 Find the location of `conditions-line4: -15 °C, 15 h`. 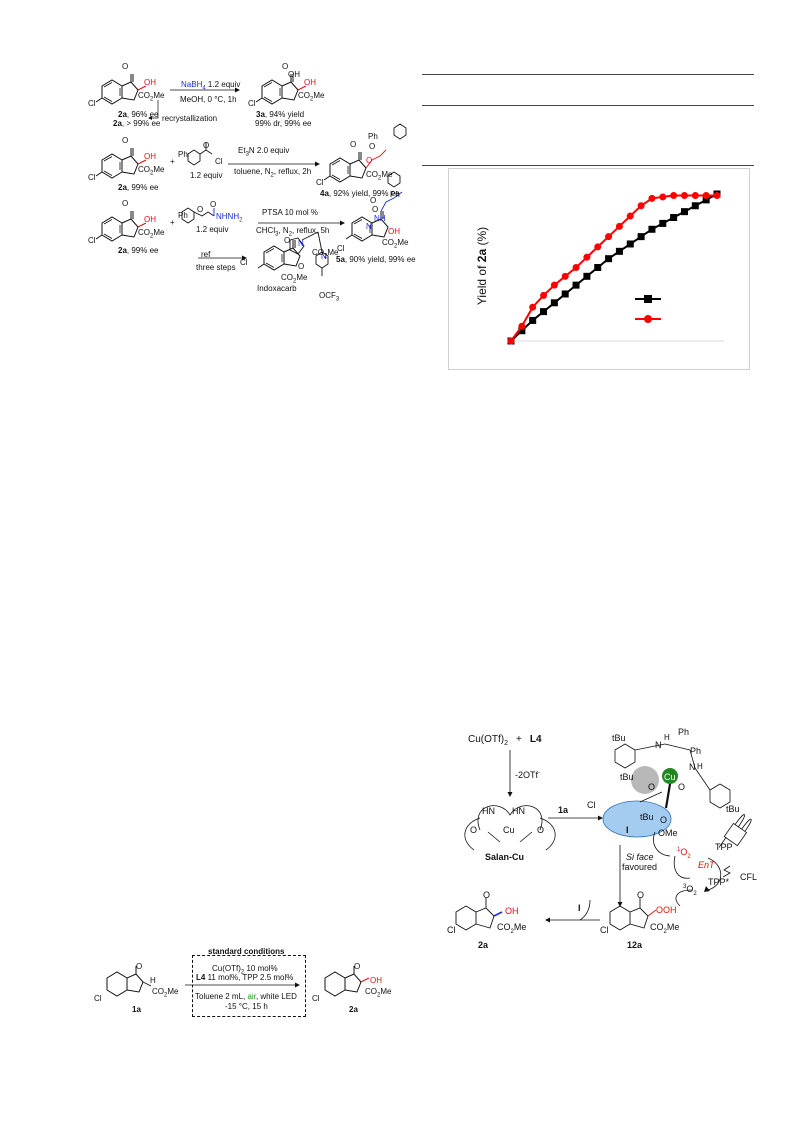

conditions-line4: -15 °C, 15 h is located at coordinates (246, 1006).